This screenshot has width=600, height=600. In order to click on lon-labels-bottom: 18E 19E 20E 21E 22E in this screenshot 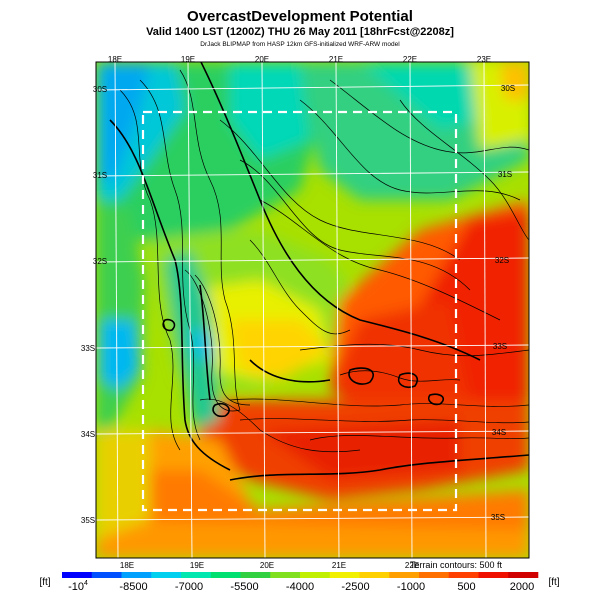, I will do `click(269, 565)`.